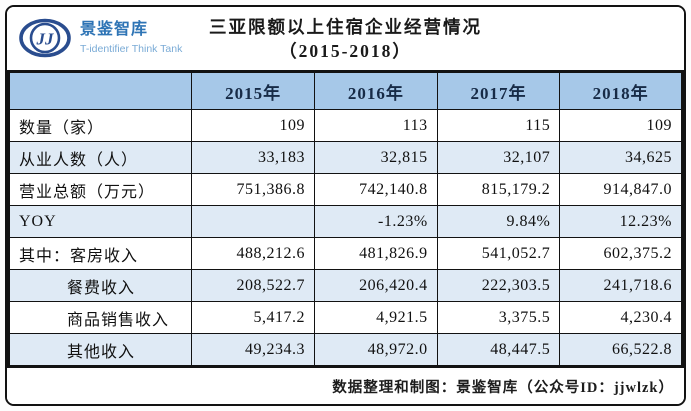 The height and width of the screenshot is (411, 691). What do you see at coordinates (253, 350) in the screenshot?
I see `cell-value: 49,234.3` at bounding box center [253, 350].